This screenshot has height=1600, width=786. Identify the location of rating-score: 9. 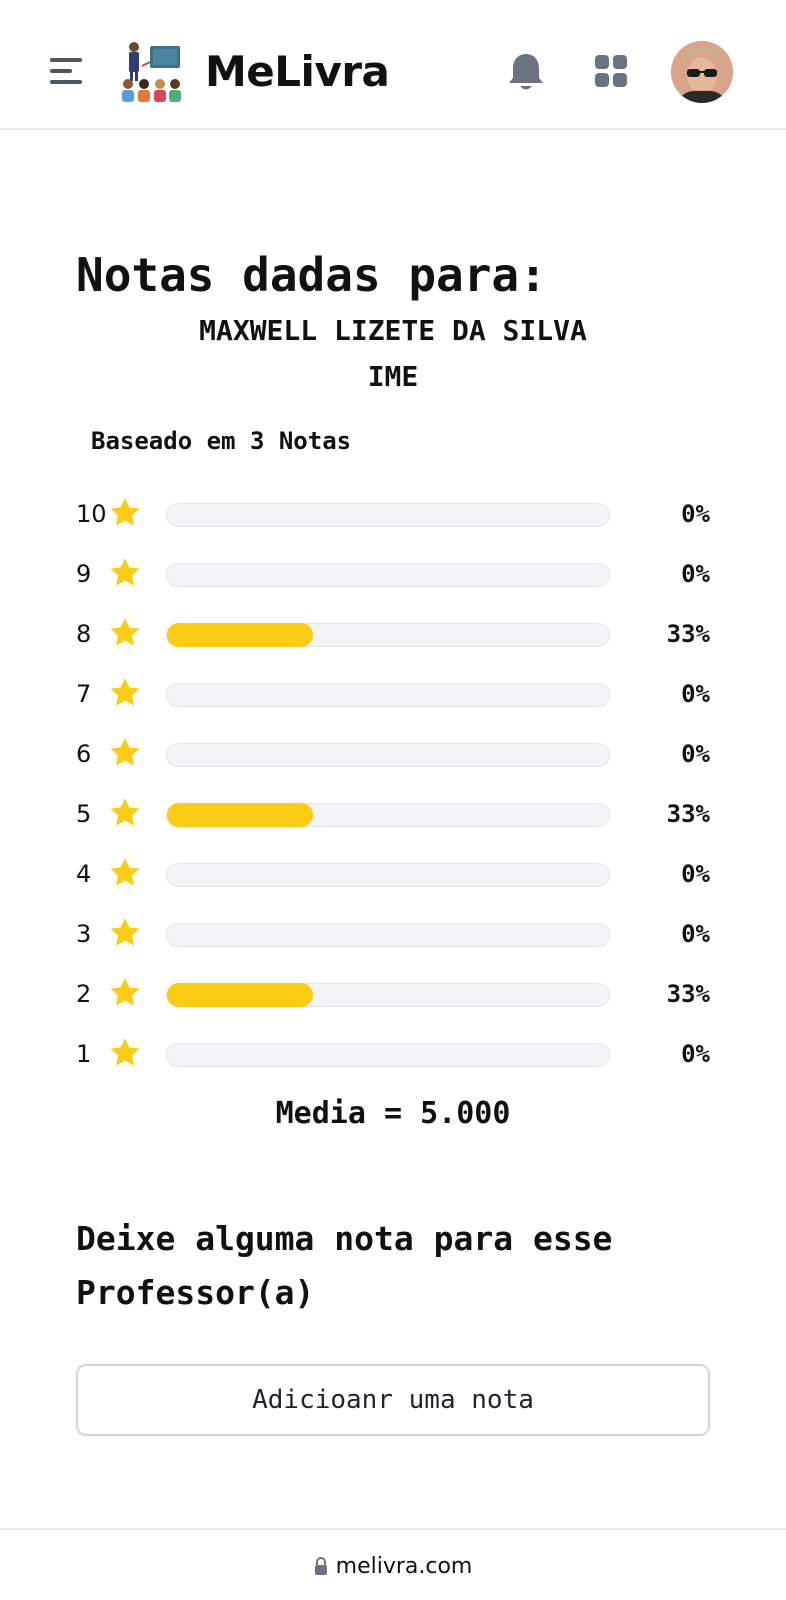
(84, 574).